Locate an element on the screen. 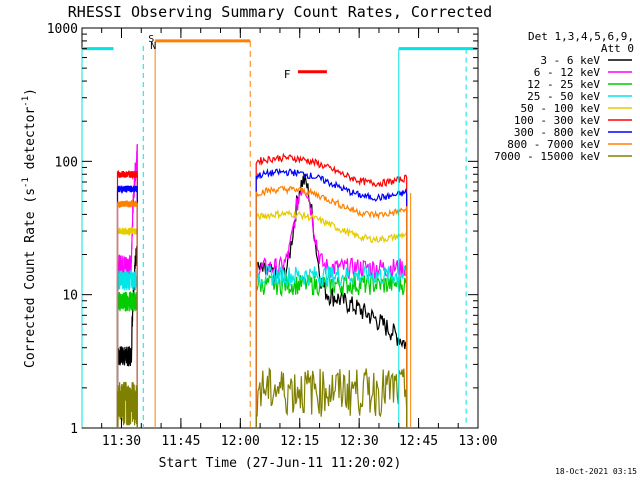  legend-label: 7000 - 15000 keV is located at coordinates (547, 156).